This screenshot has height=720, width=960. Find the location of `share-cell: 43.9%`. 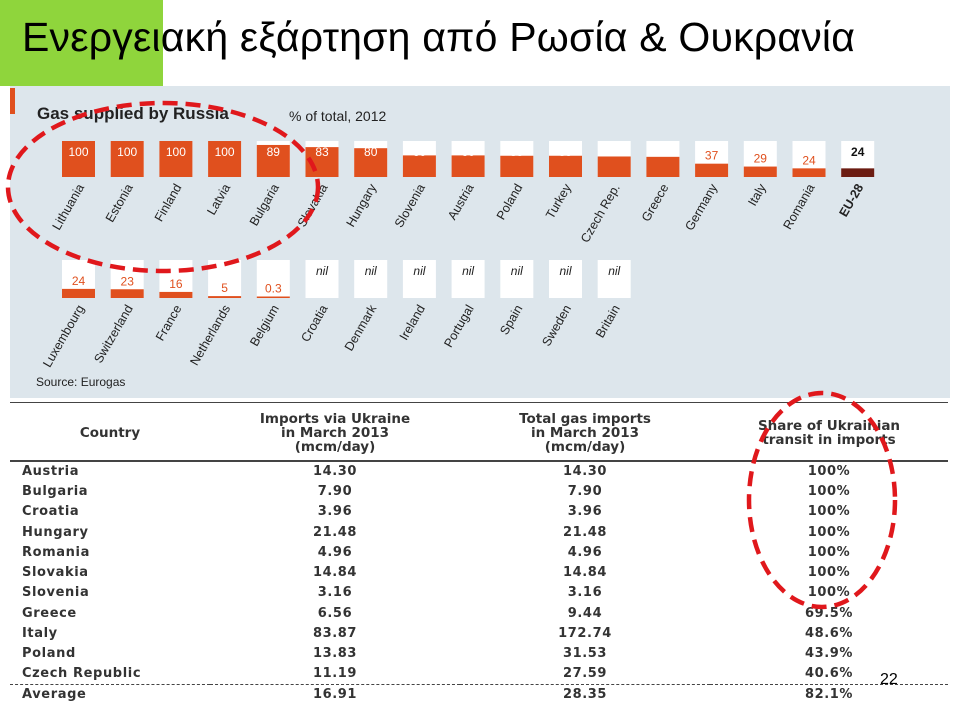

share-cell: 43.9% is located at coordinates (829, 654).